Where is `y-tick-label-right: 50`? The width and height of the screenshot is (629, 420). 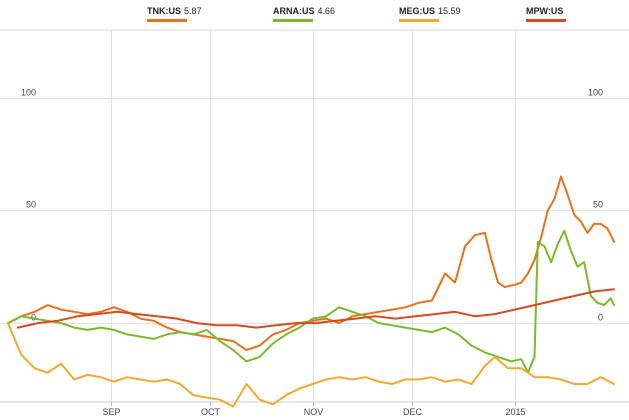 y-tick-label-right: 50 is located at coordinates (598, 205).